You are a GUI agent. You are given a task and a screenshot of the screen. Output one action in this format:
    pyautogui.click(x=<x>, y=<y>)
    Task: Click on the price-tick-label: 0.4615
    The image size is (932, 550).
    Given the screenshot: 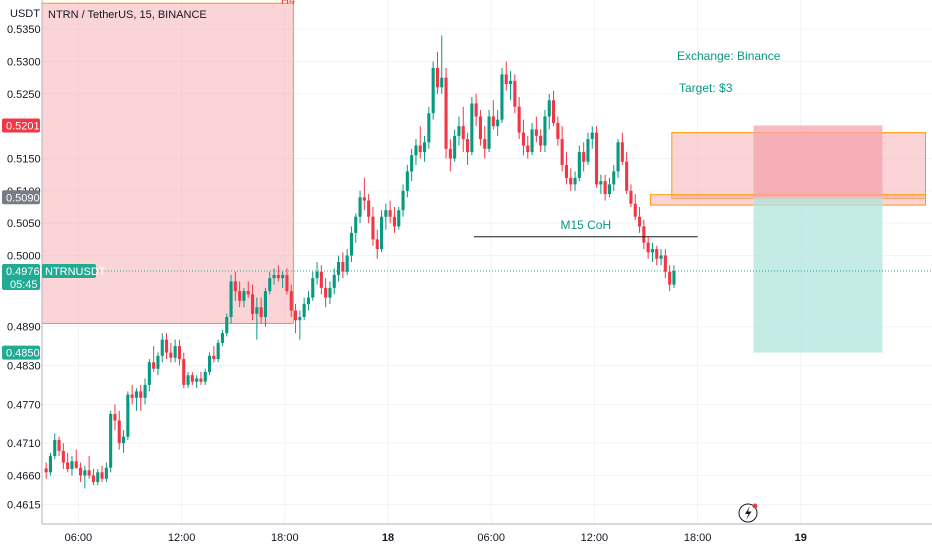 What is the action you would take?
    pyautogui.click(x=24, y=506)
    